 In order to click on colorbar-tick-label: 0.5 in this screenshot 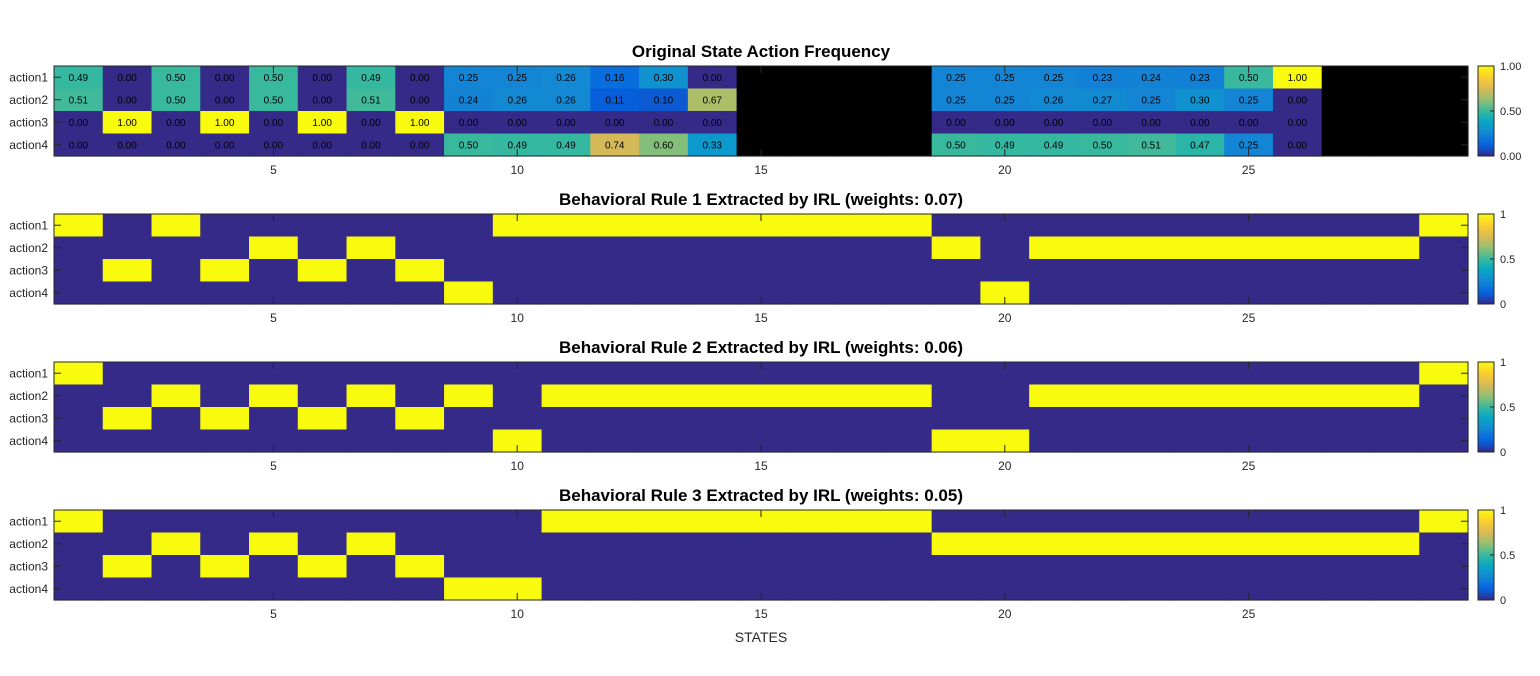, I will do `click(1507, 260)`.